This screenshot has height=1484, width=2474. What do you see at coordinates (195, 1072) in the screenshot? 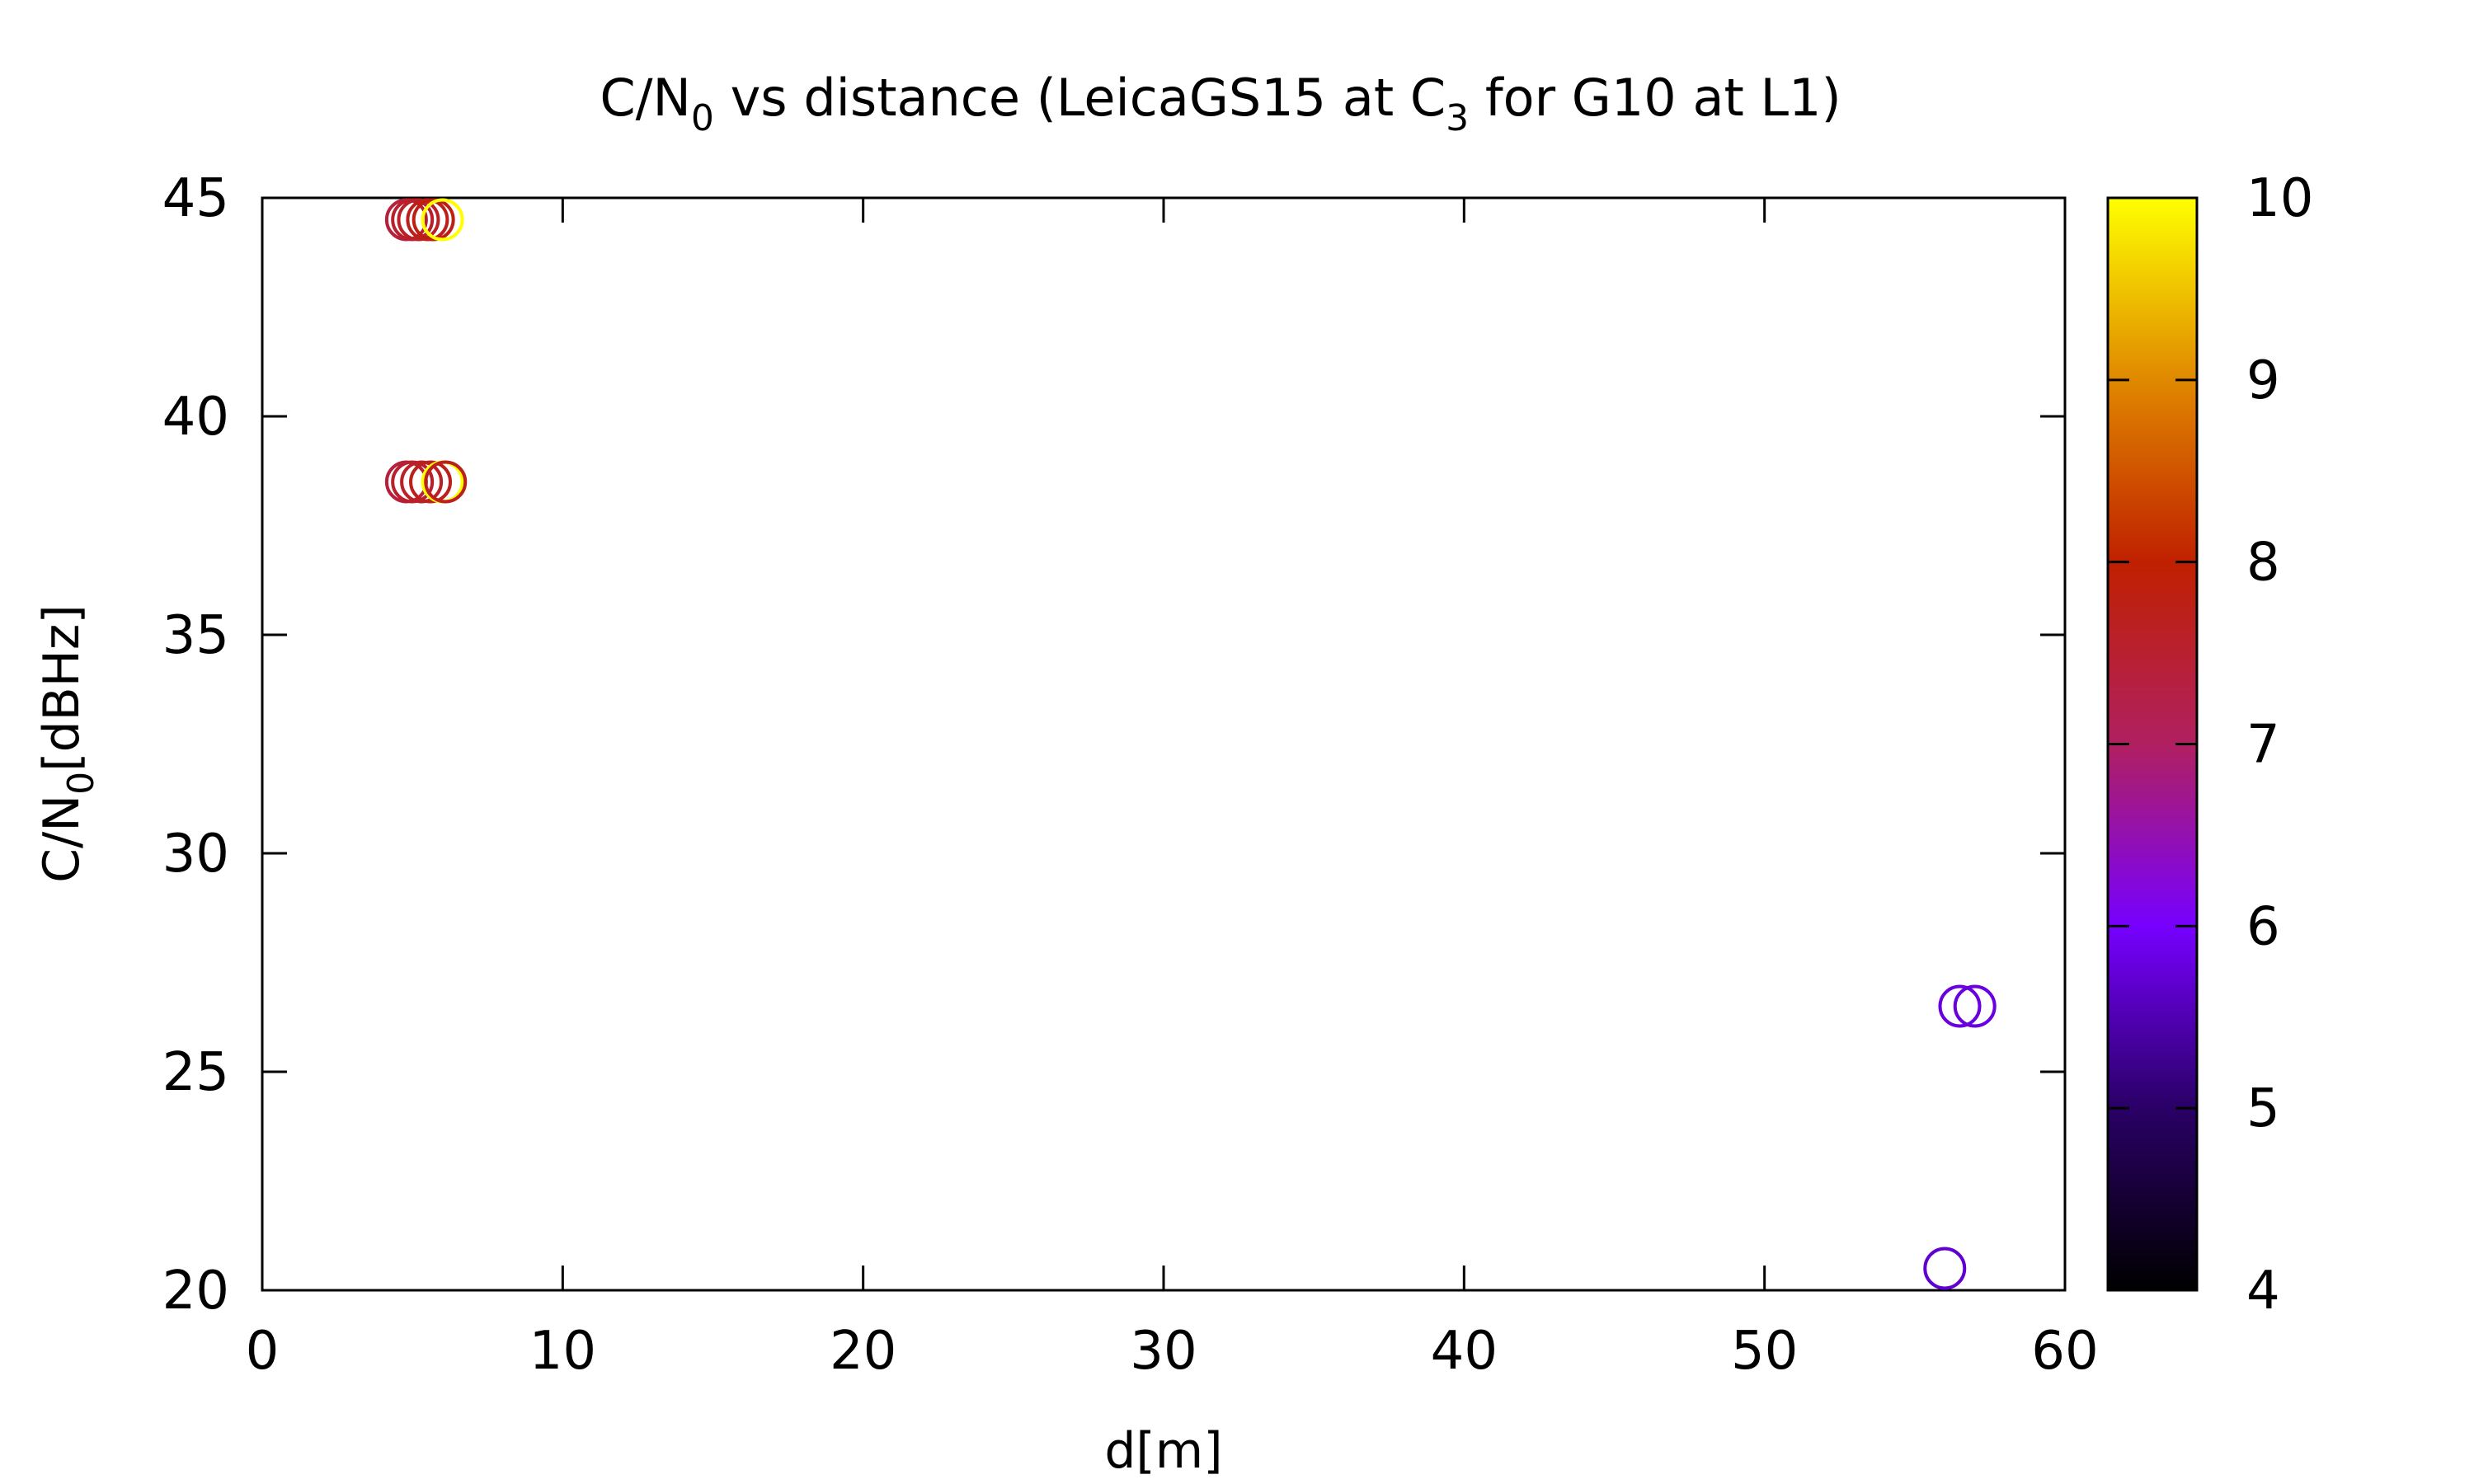
I see `y-tick-label: 25` at bounding box center [195, 1072].